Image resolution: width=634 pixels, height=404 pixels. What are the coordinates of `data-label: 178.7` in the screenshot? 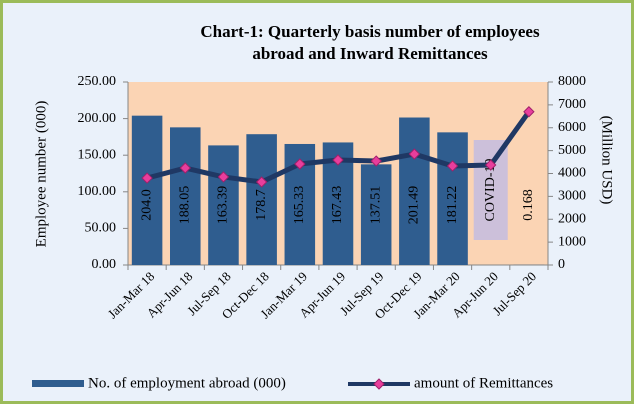 It's located at (261, 205).